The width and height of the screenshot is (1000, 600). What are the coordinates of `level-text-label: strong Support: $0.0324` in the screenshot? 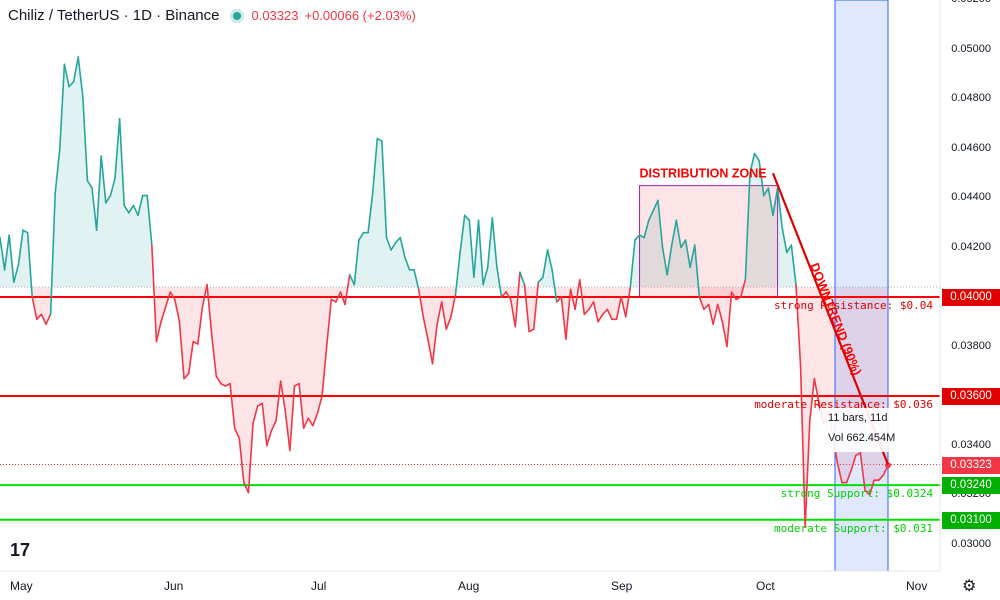 It's located at (856, 494).